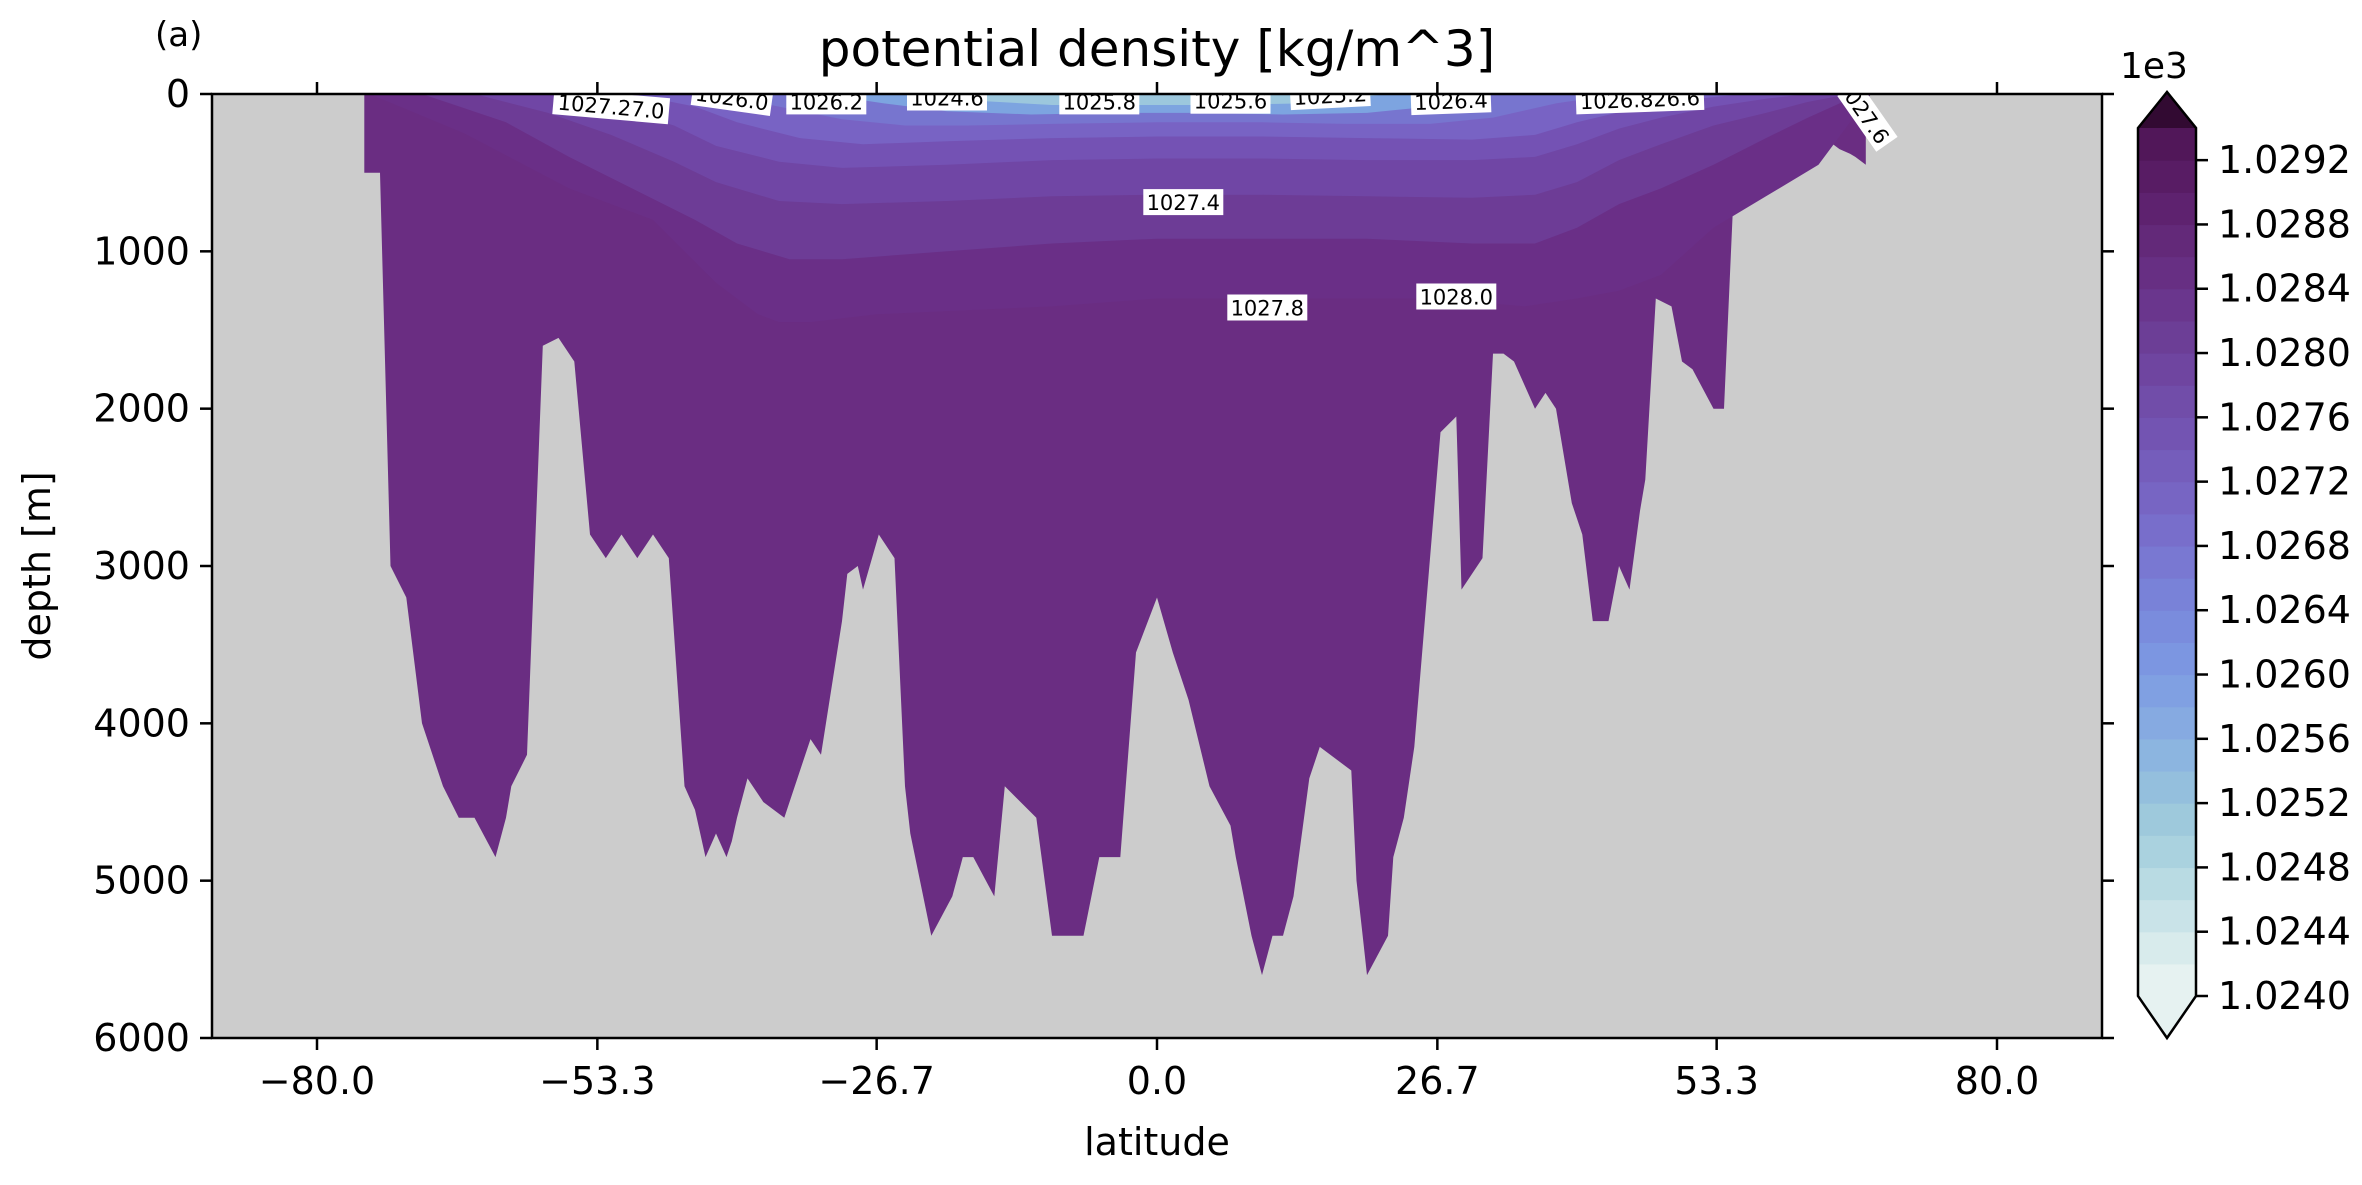 Image resolution: width=2362 pixels, height=1185 pixels. I want to click on colorbar-extend-min, so click(2167, 1017).